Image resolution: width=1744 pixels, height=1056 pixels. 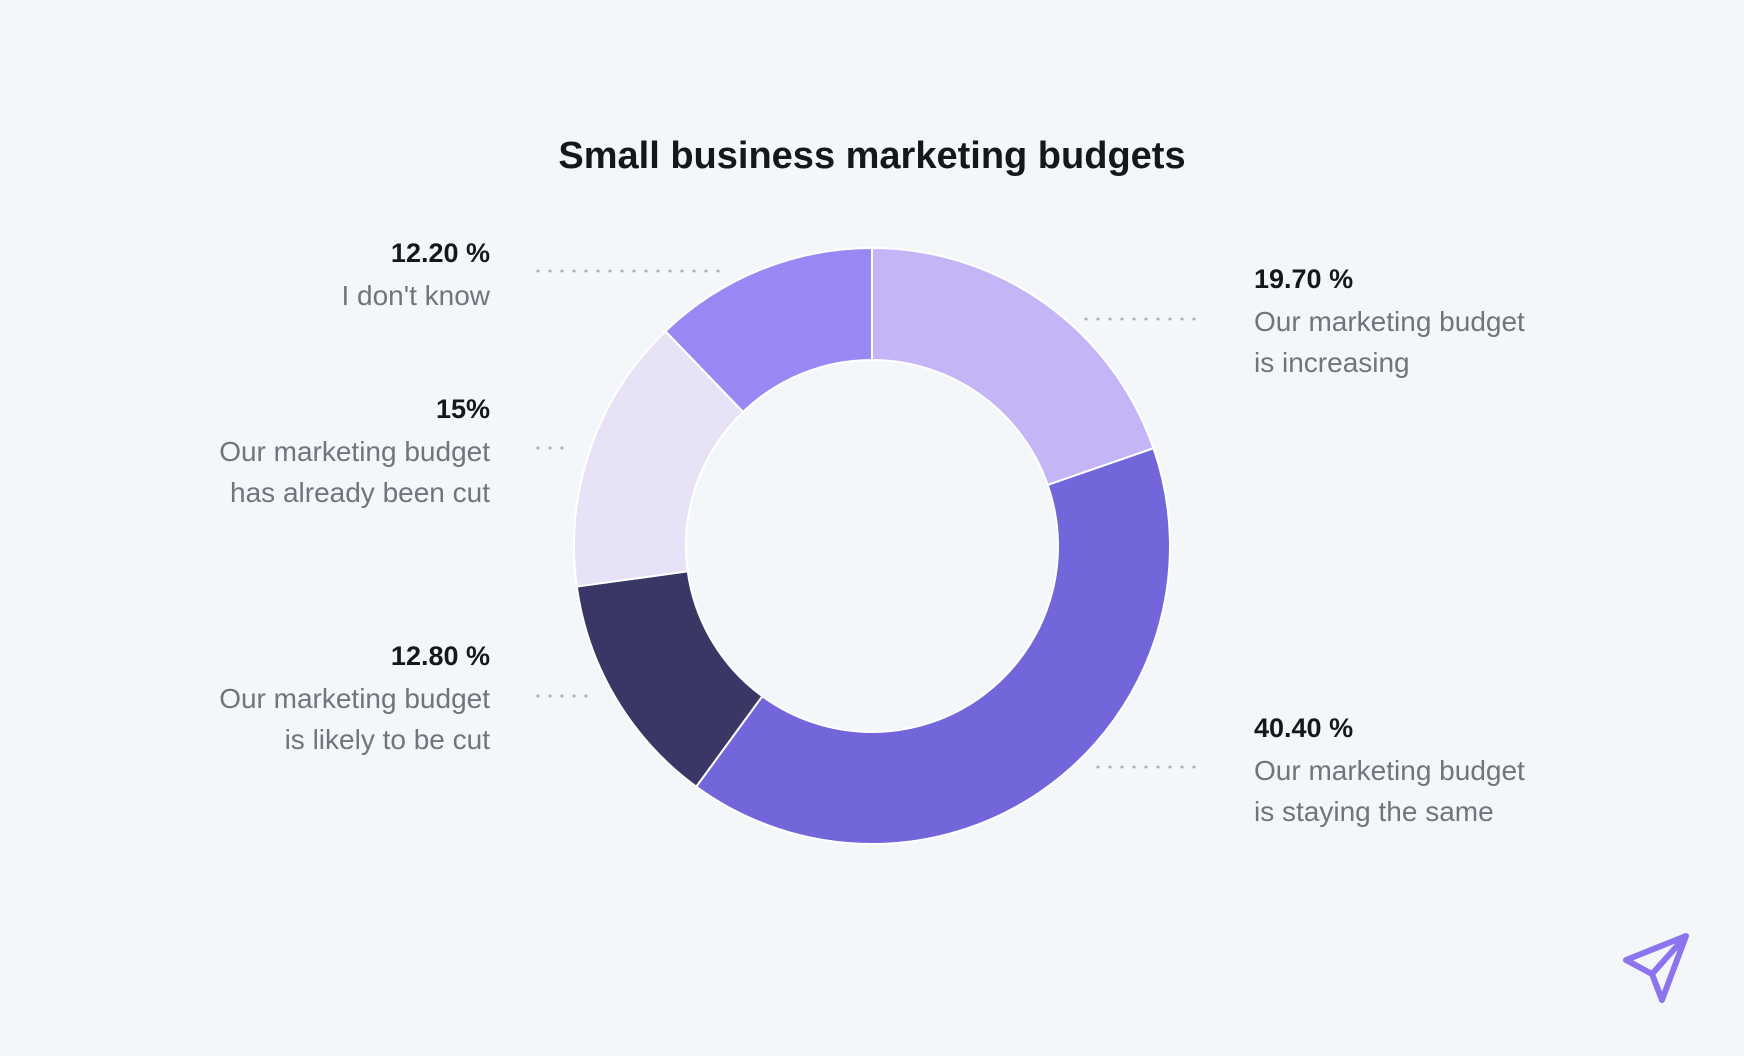 What do you see at coordinates (463, 409) in the screenshot?
I see `slice-value-label: 15%` at bounding box center [463, 409].